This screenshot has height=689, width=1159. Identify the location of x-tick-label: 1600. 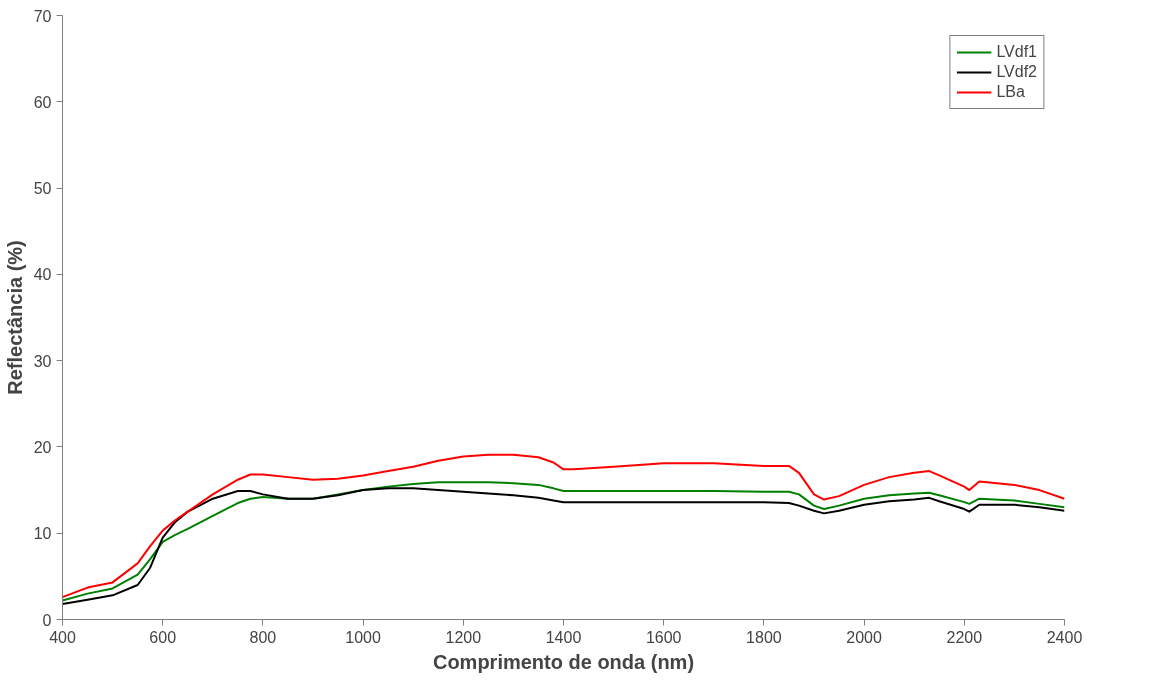
(663, 637).